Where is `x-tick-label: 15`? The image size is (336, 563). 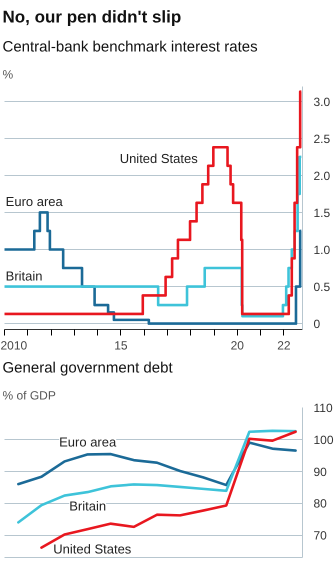 x-tick-label: 15 is located at coordinates (121, 345).